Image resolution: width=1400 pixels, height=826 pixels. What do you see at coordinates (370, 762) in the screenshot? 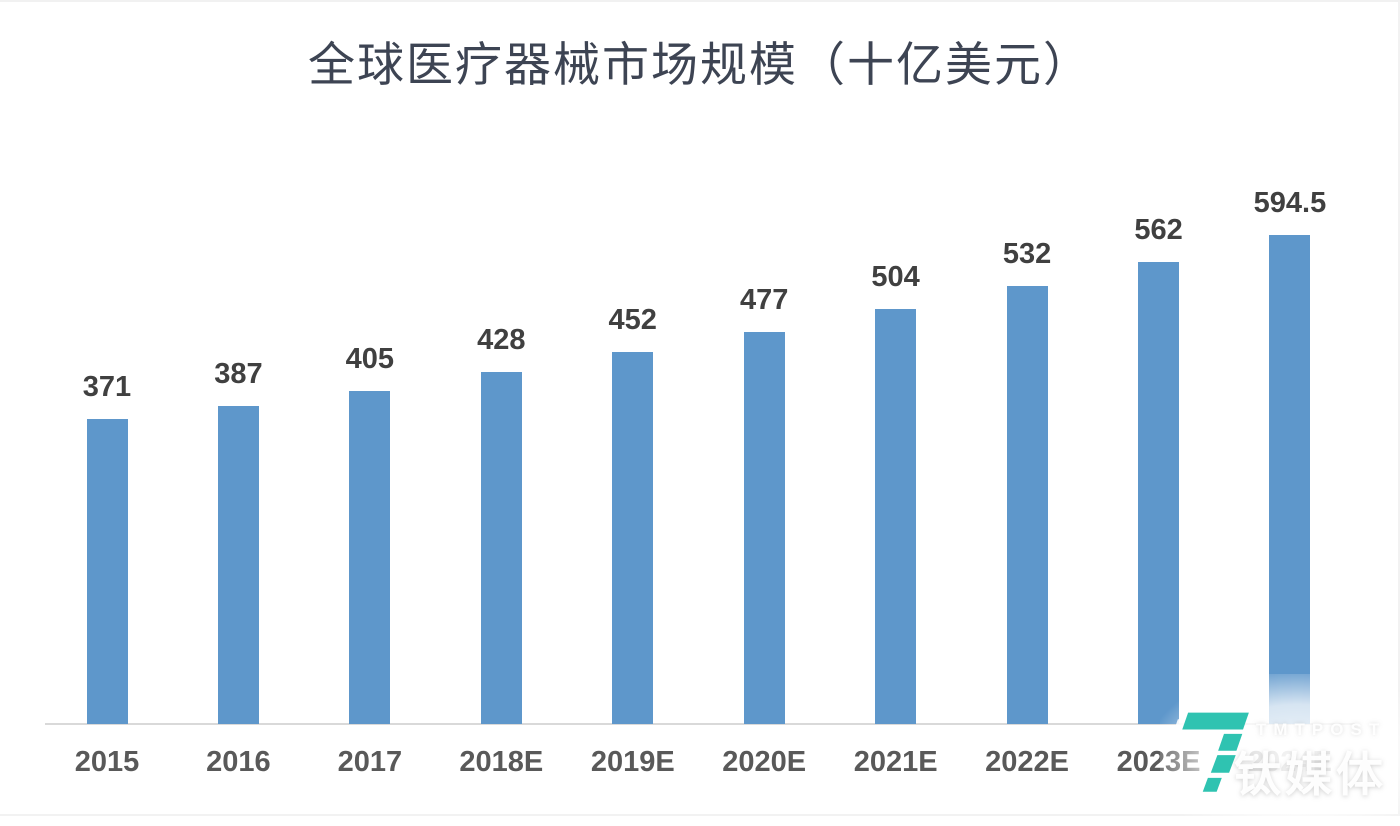
I see `x-axis-tick-label: 2017` at bounding box center [370, 762].